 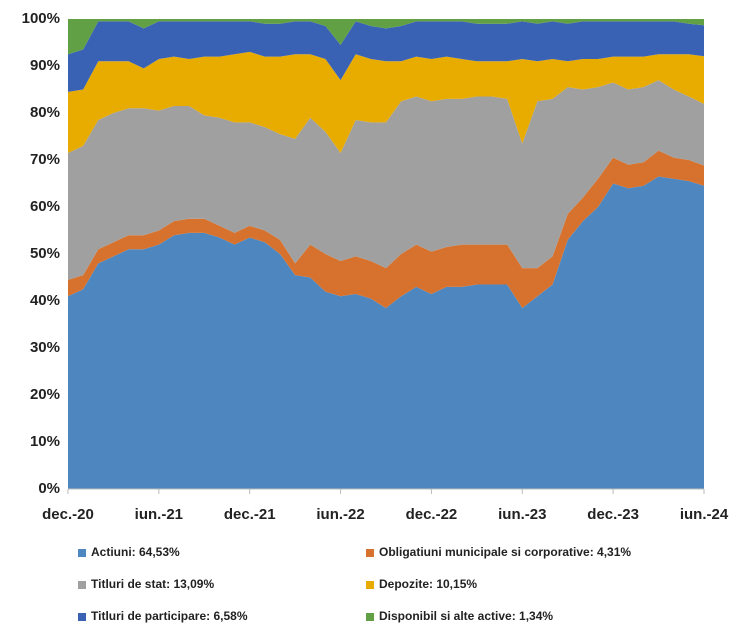 I want to click on y-tick-label: 90%, so click(x=45, y=65).